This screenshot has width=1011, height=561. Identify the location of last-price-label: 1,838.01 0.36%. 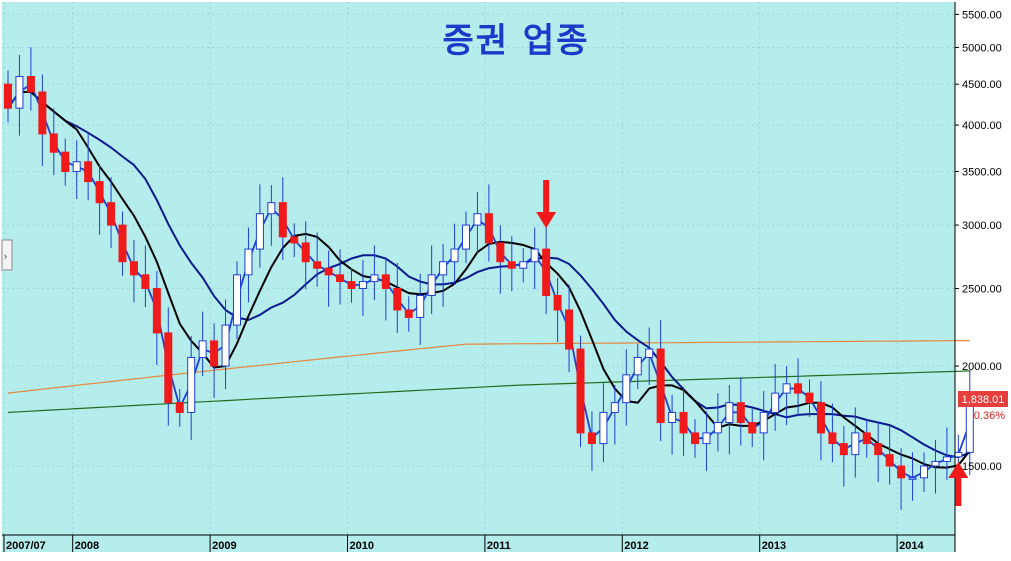
(983, 406).